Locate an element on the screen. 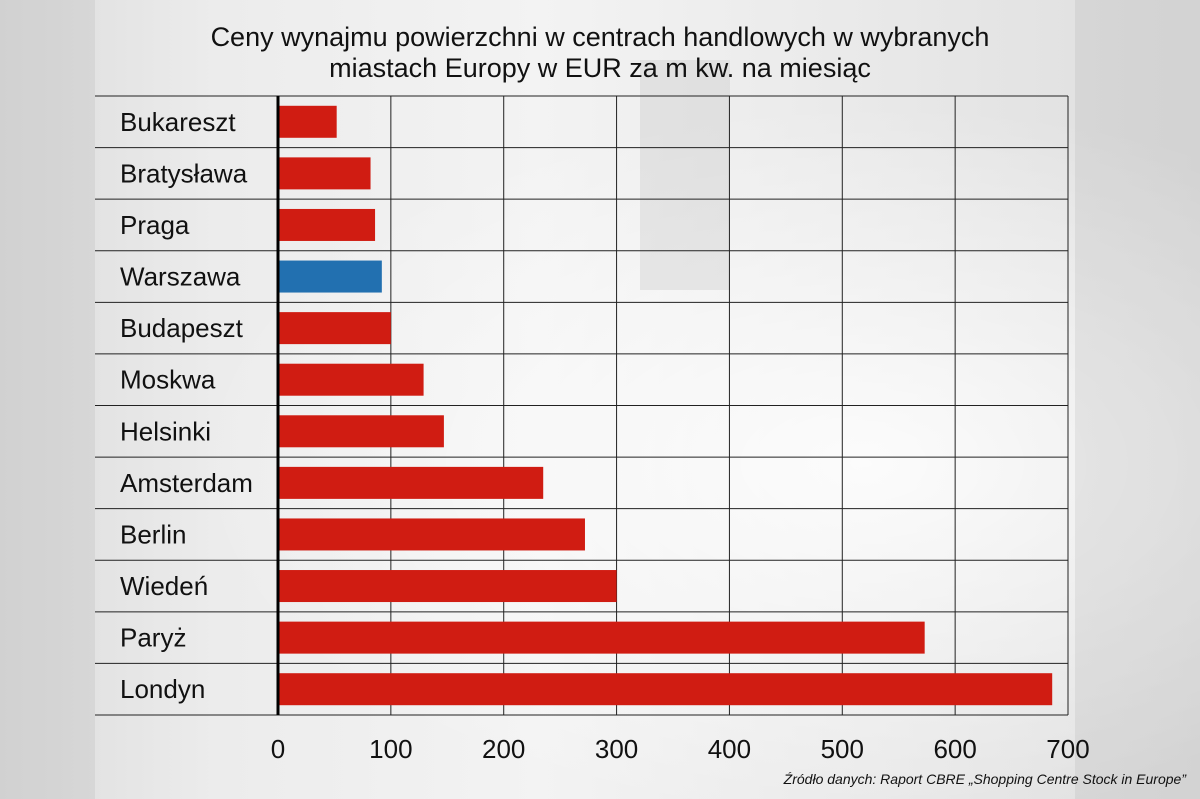 The image size is (1200, 799). bar-paryż is located at coordinates (602, 637).